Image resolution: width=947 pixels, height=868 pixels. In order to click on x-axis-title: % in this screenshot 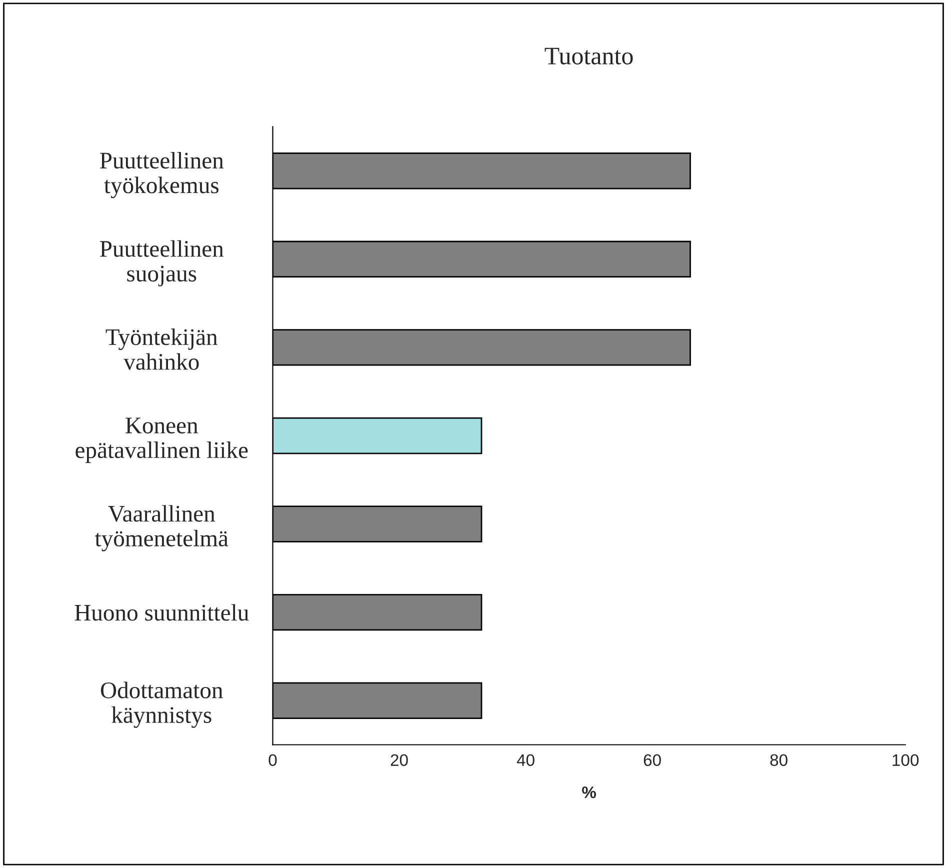, I will do `click(589, 792)`.